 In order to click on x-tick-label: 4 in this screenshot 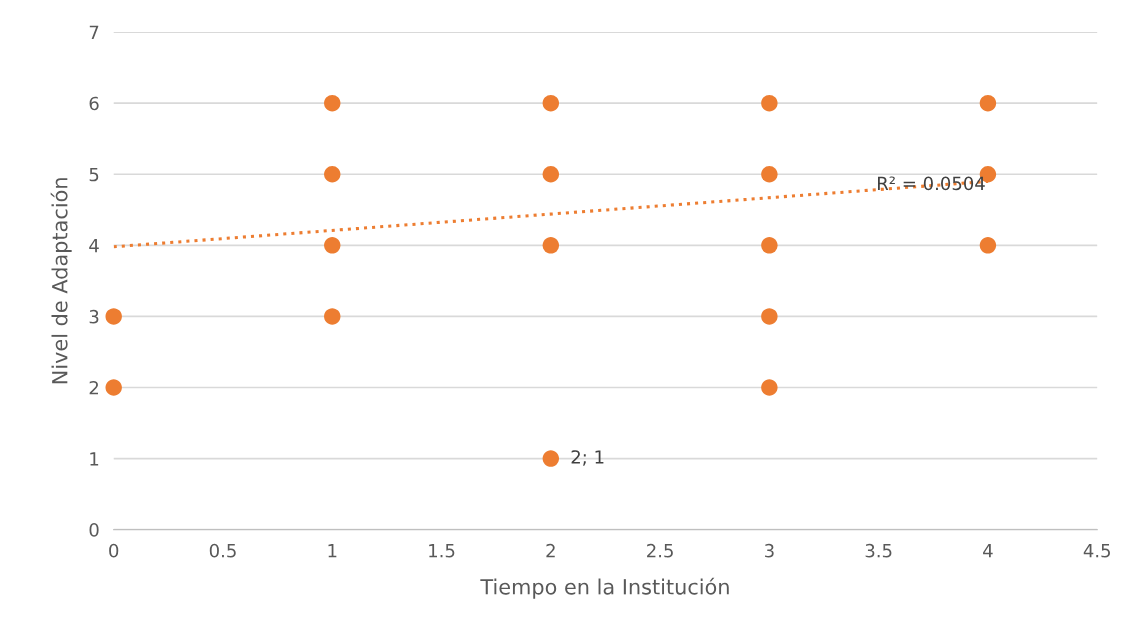, I will do `click(988, 551)`.